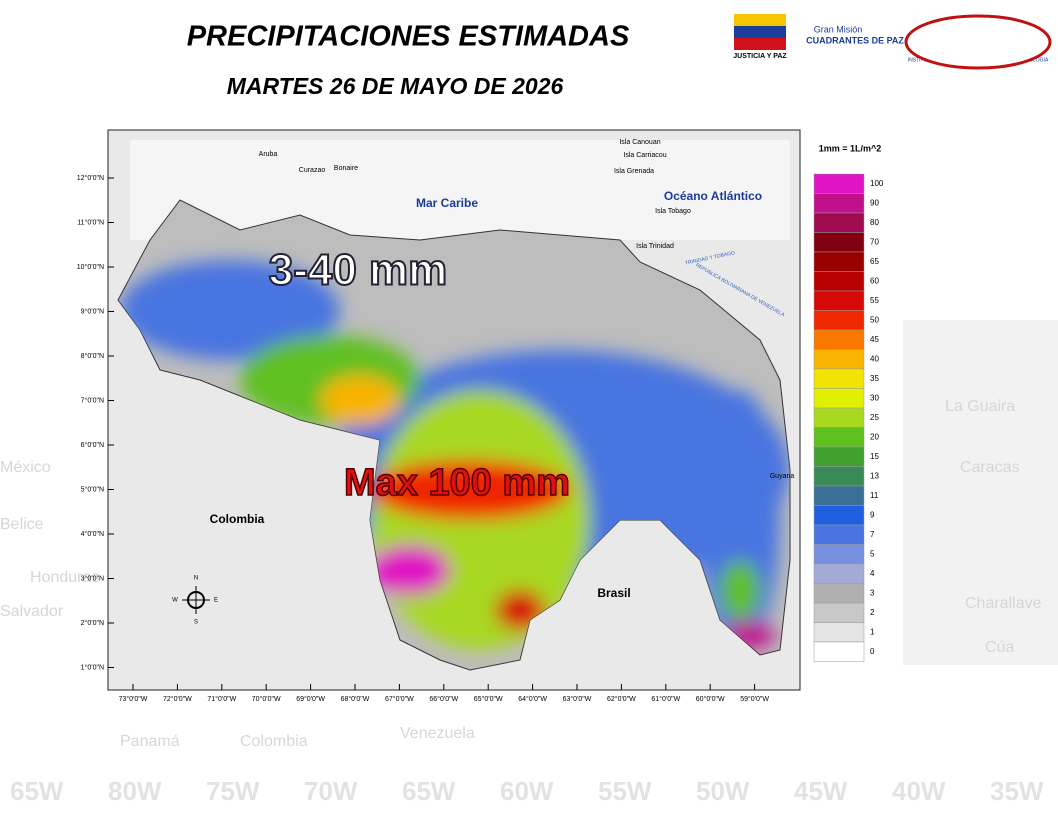 The image size is (1058, 816). Describe the element at coordinates (919, 791) in the screenshot. I see `bg-longitude: 40W` at that location.